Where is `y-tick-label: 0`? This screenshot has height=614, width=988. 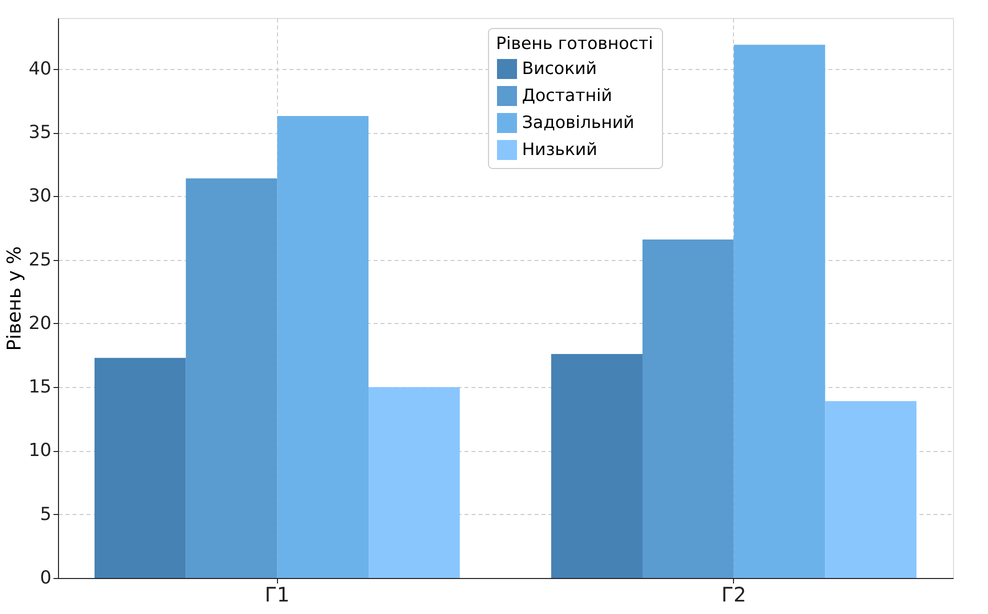 y-tick-label: 0 is located at coordinates (46, 578).